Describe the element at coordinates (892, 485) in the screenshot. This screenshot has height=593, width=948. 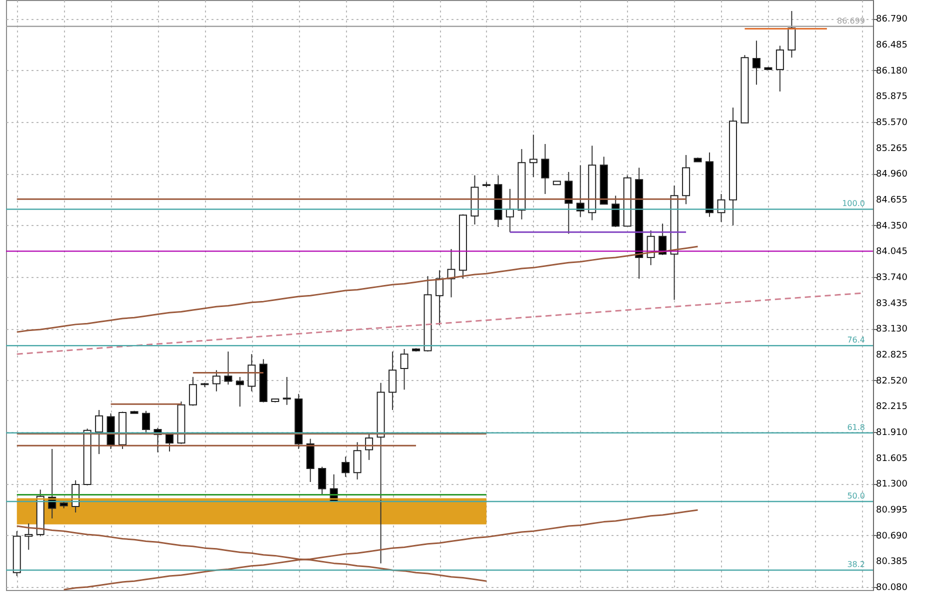
I see `y-tick-label: 81.300` at that location.